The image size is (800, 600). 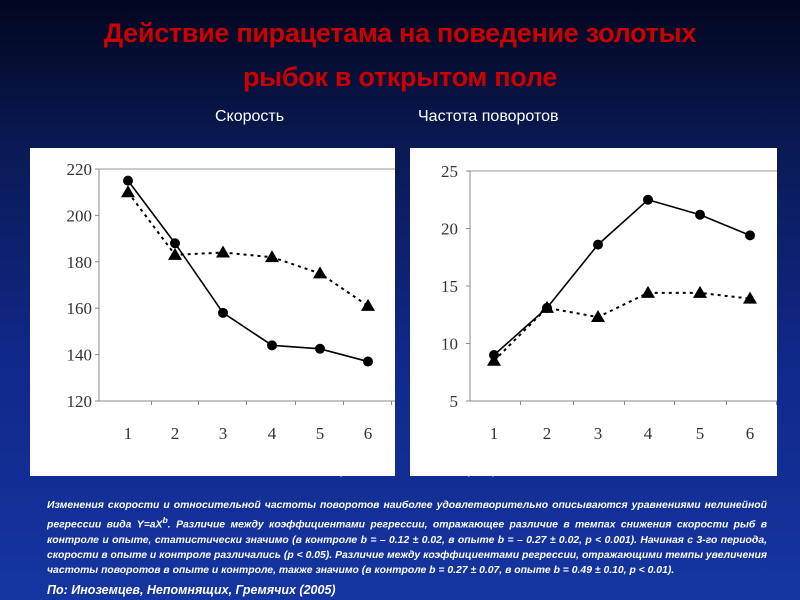 What do you see at coordinates (488, 116) in the screenshot?
I see `chart-title-turns: Частота поворотов` at bounding box center [488, 116].